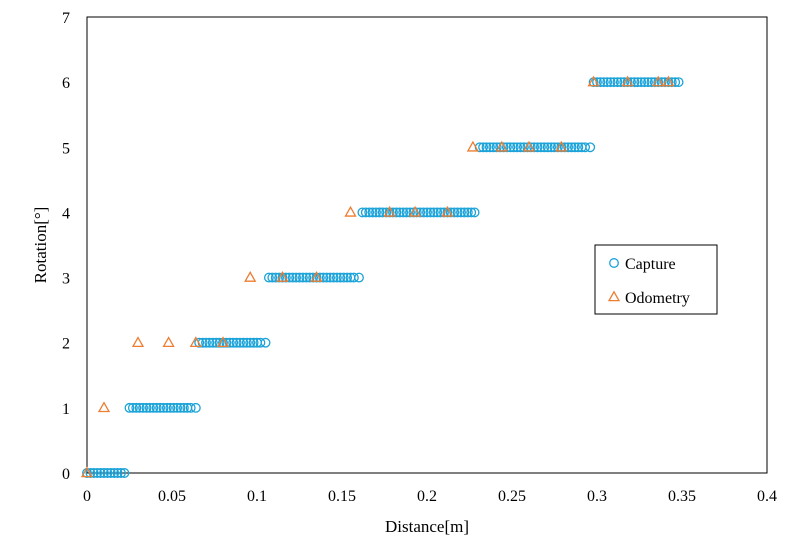 The image size is (795, 550). What do you see at coordinates (656, 279) in the screenshot?
I see `legend-box` at bounding box center [656, 279].